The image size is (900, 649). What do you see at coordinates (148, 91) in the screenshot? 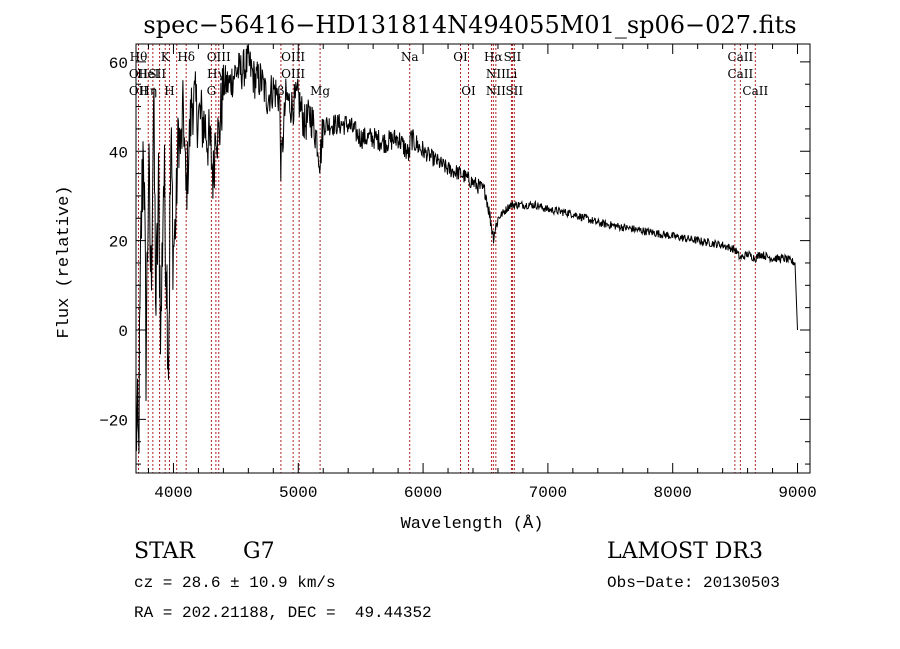
I see `spectral-line-label: Hη` at bounding box center [148, 91].